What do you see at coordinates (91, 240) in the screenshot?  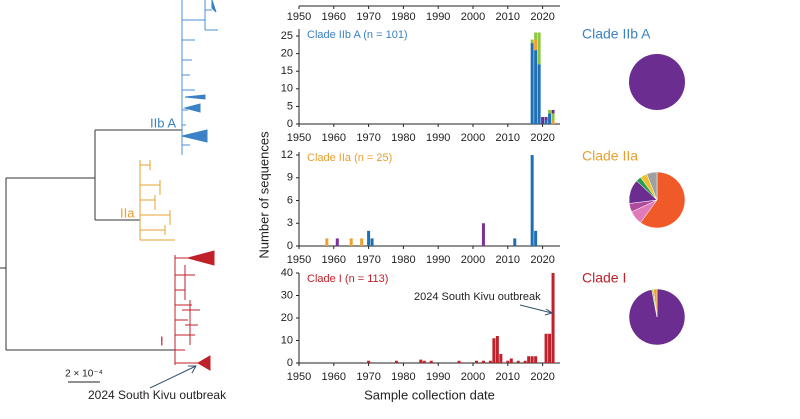 I see `tree-backbone` at bounding box center [91, 240].